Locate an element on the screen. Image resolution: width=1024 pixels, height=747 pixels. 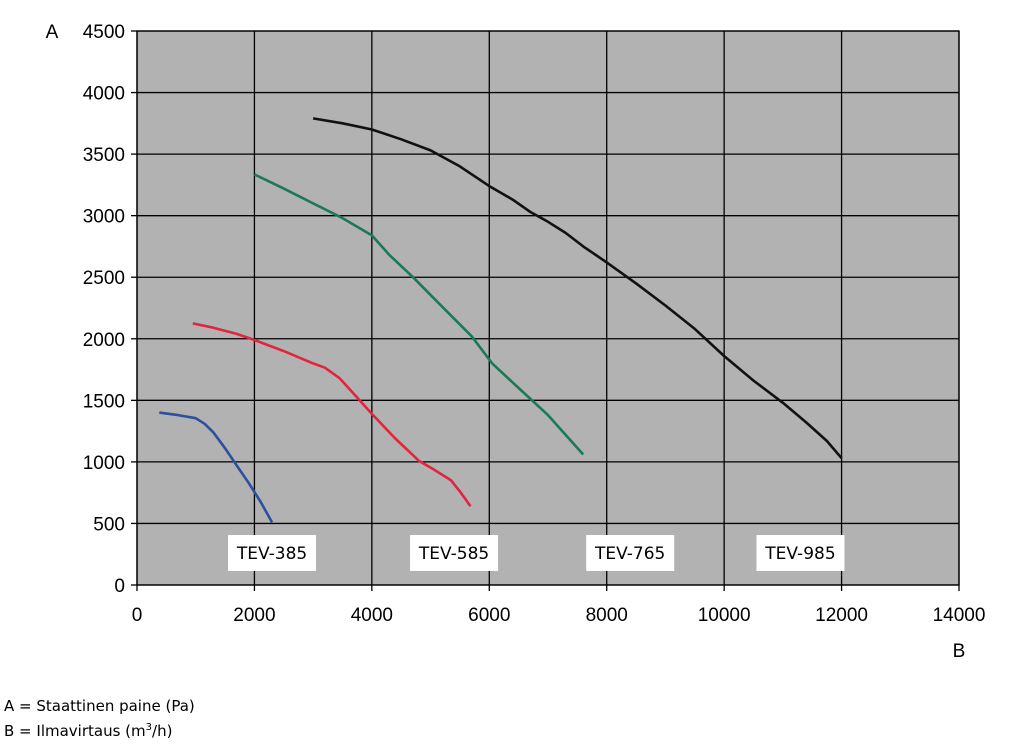
x-tick-label: 10000 is located at coordinates (724, 615).